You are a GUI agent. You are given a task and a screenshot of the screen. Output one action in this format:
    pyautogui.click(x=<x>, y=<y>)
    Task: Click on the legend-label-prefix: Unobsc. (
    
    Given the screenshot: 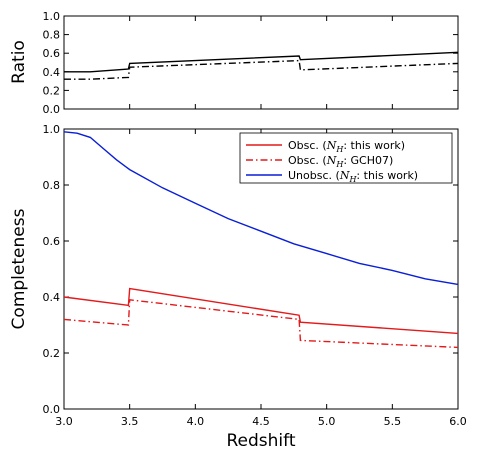 What is the action you would take?
    pyautogui.click(x=314, y=175)
    